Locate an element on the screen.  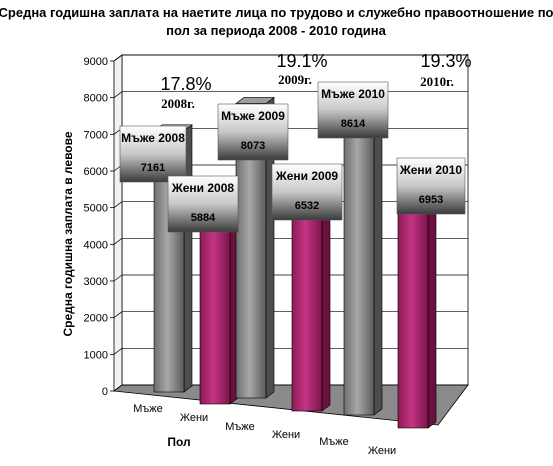
y-tick-label: 2000 is located at coordinates (96, 319).